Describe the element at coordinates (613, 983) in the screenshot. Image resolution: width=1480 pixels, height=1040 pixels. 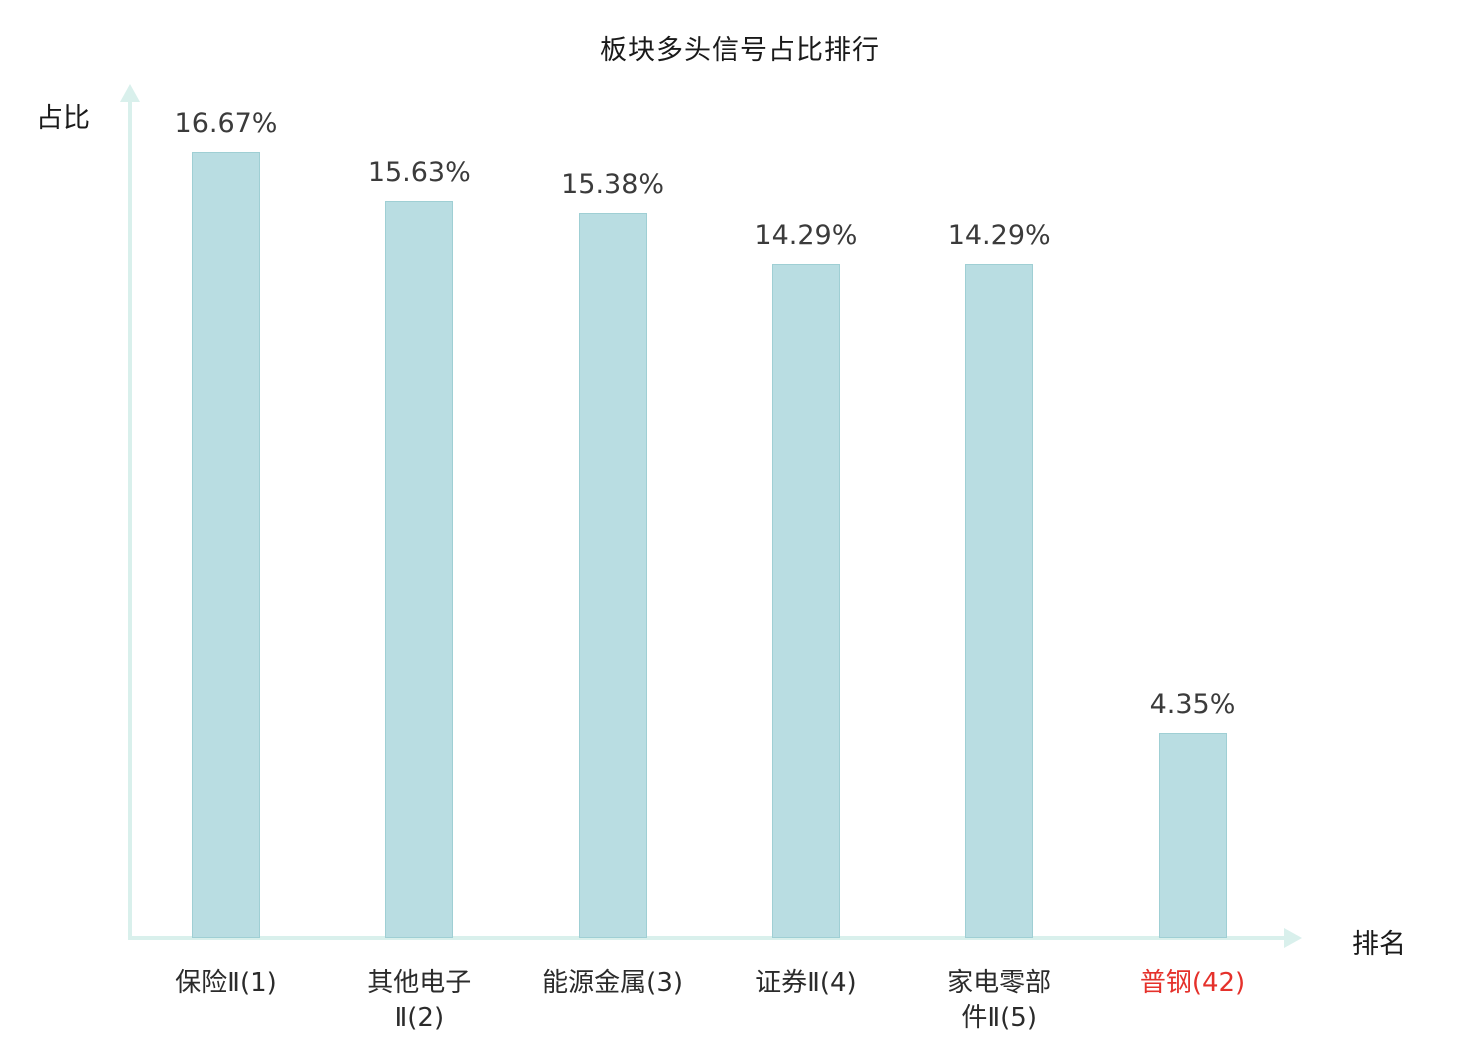
I see `bar-category-label: 能源金属(3)` at that location.